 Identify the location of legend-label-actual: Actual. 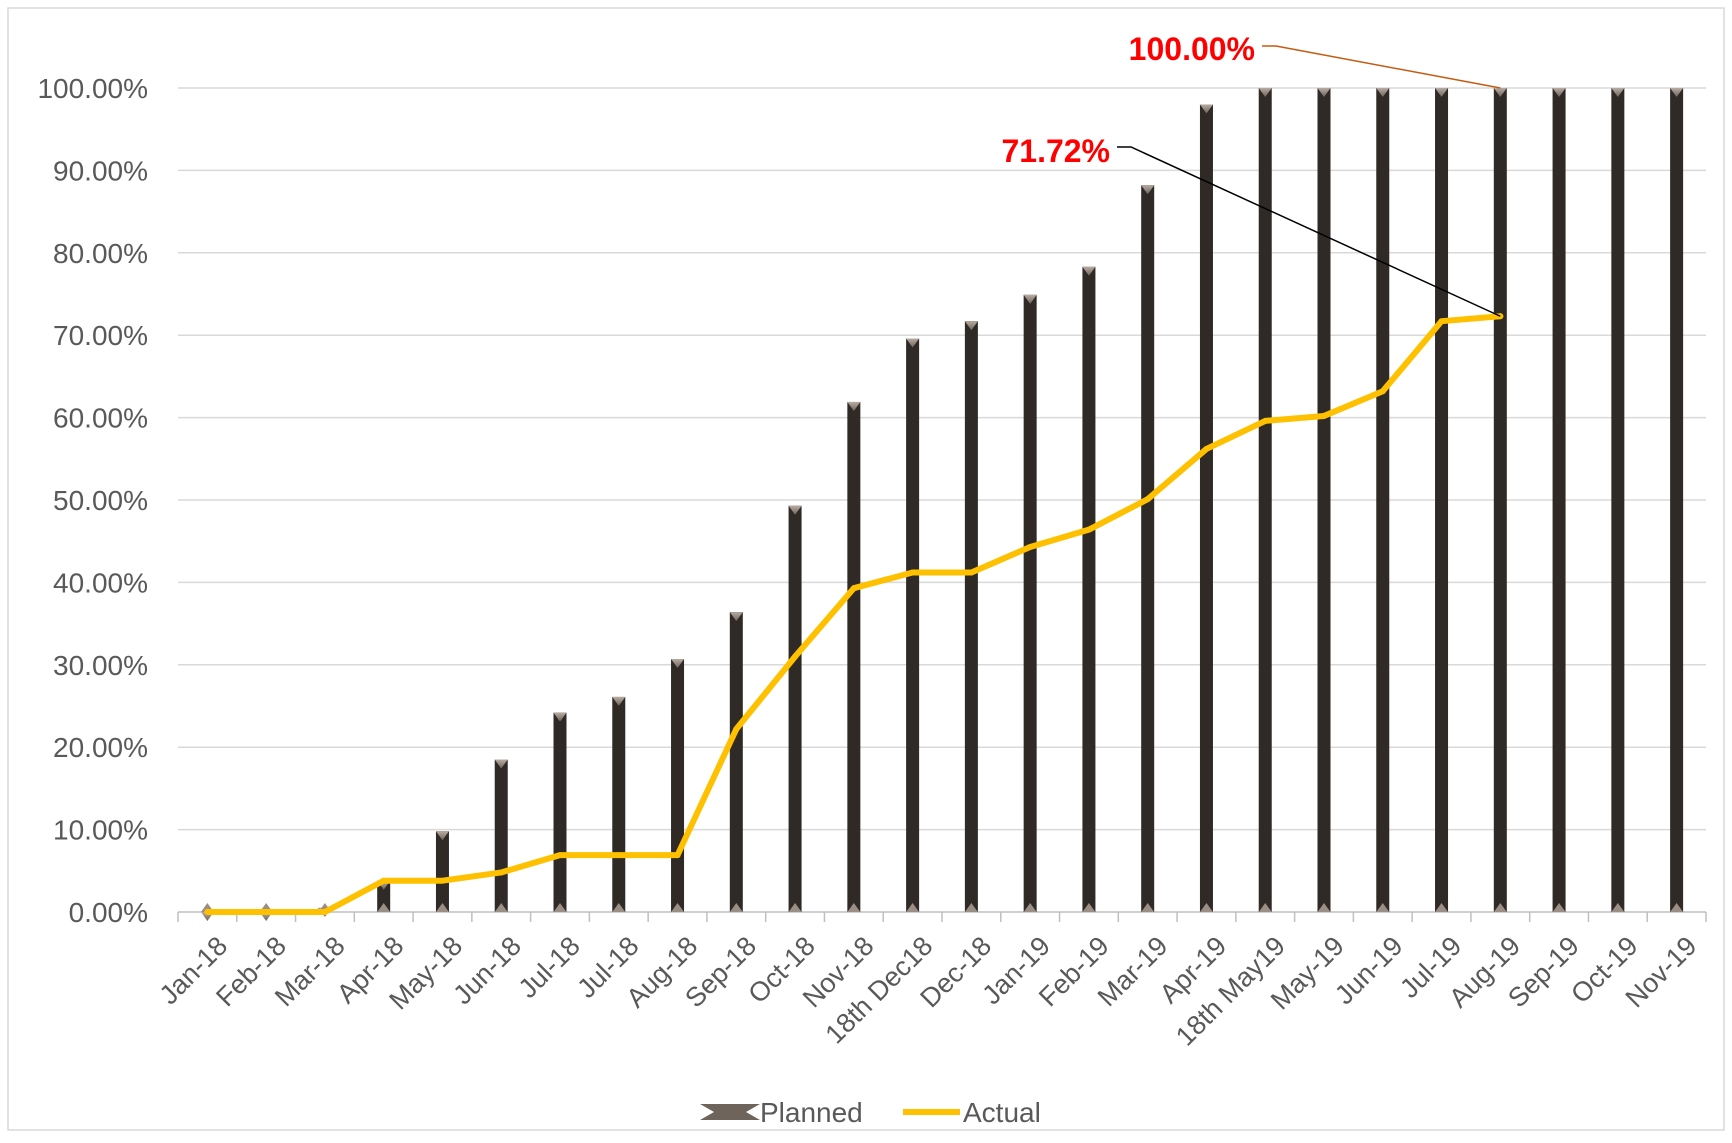
(1002, 1112).